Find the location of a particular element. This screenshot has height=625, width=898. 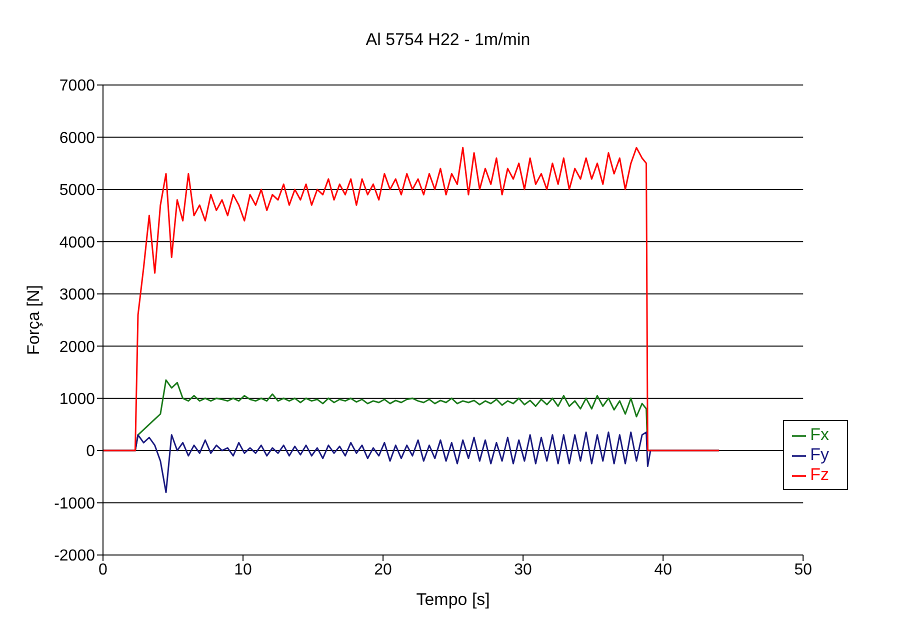

chart-title: Al 5754 H22 - 1m/min is located at coordinates (448, 40).